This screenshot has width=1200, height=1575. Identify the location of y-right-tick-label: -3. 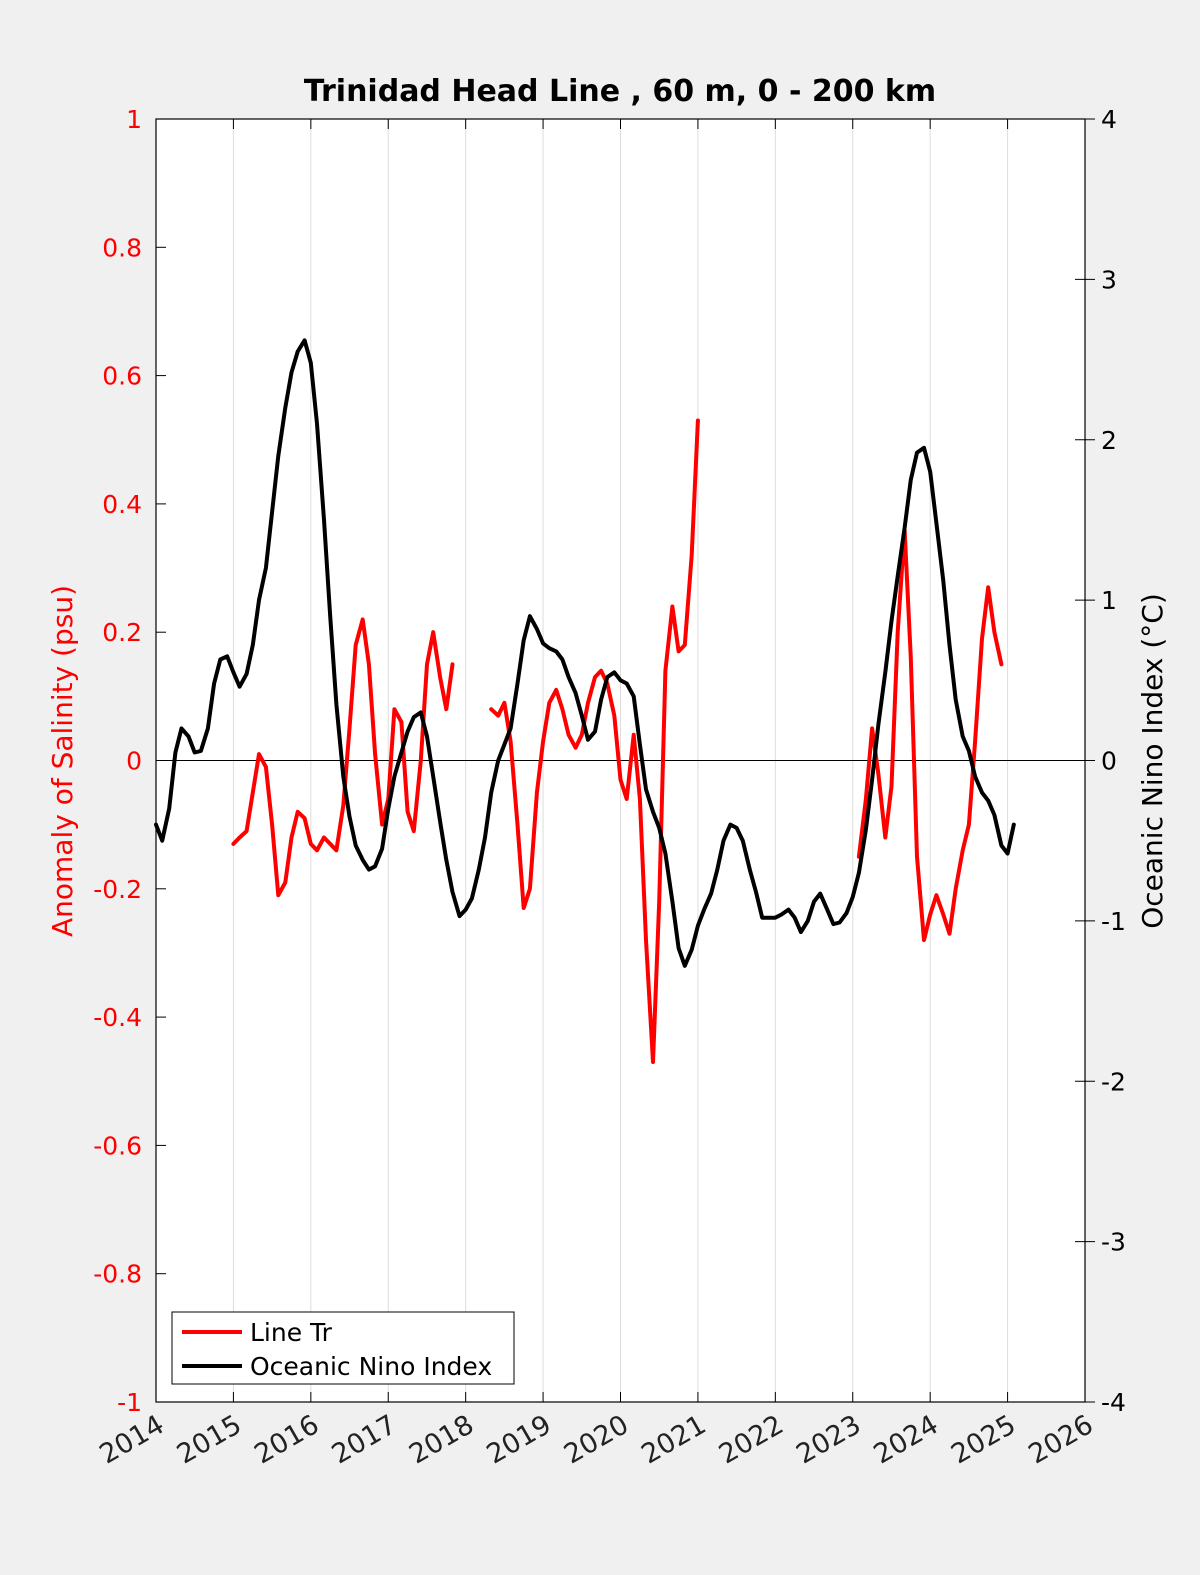
(1113, 1242).